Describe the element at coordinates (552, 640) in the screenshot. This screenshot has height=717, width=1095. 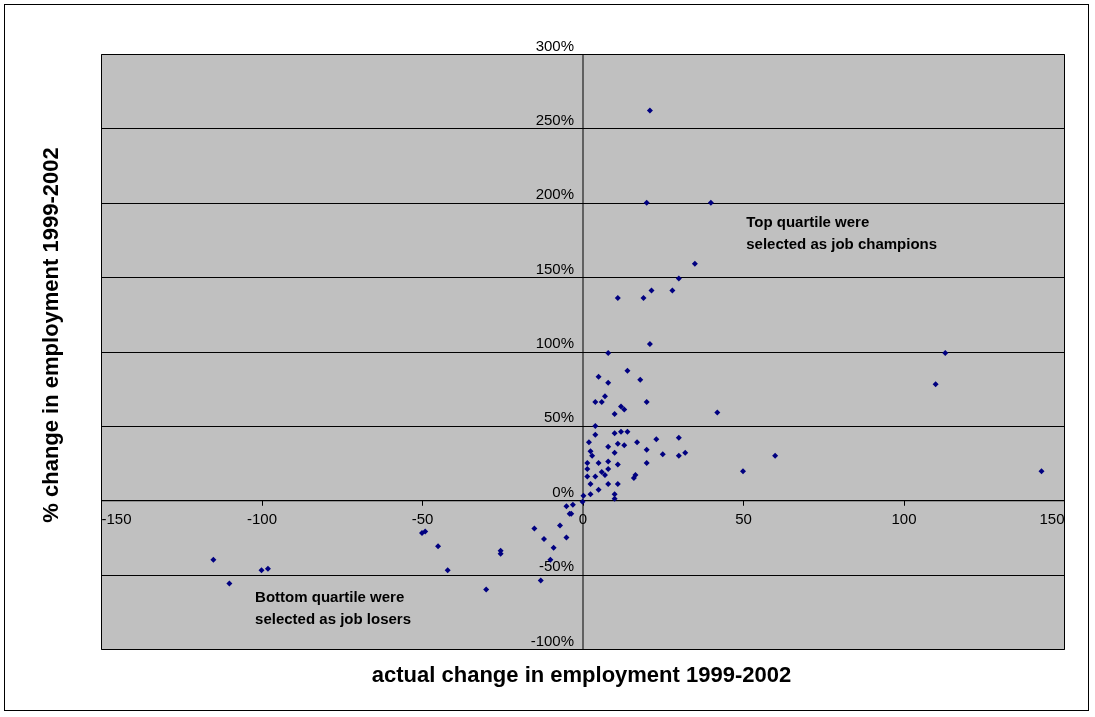
I see `y-tick-label: -100%` at that location.